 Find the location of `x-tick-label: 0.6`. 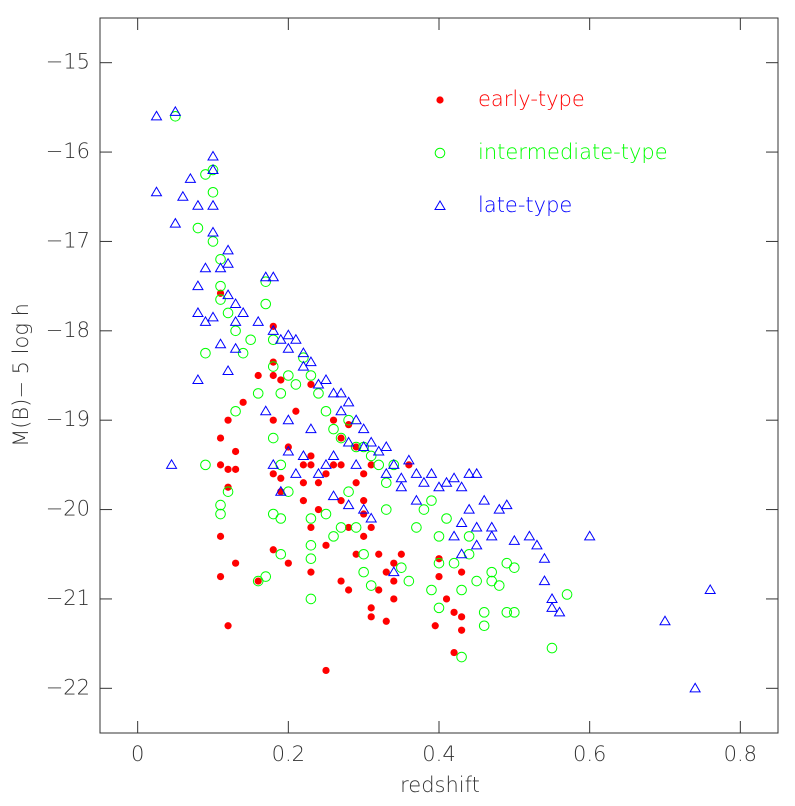

x-tick-label: 0.6 is located at coordinates (589, 754).